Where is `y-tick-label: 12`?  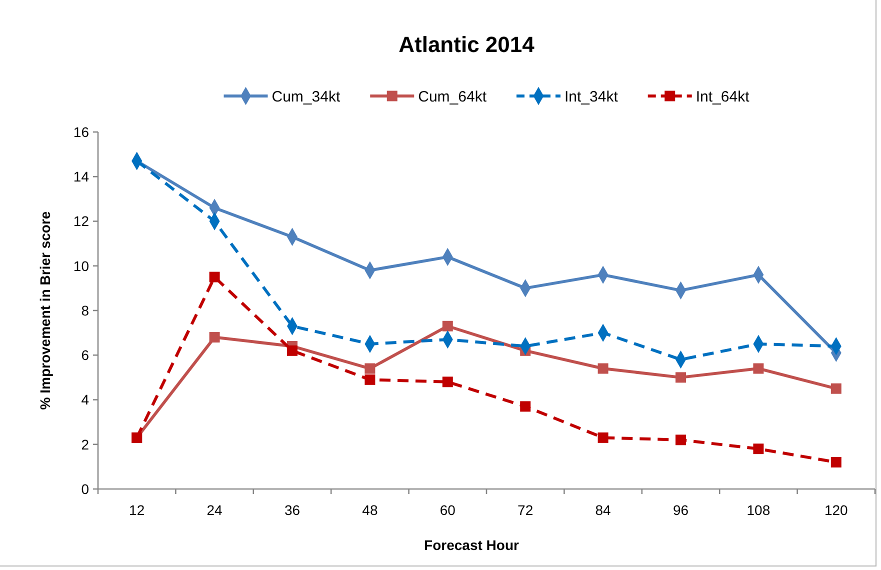 y-tick-label: 12 is located at coordinates (81, 221).